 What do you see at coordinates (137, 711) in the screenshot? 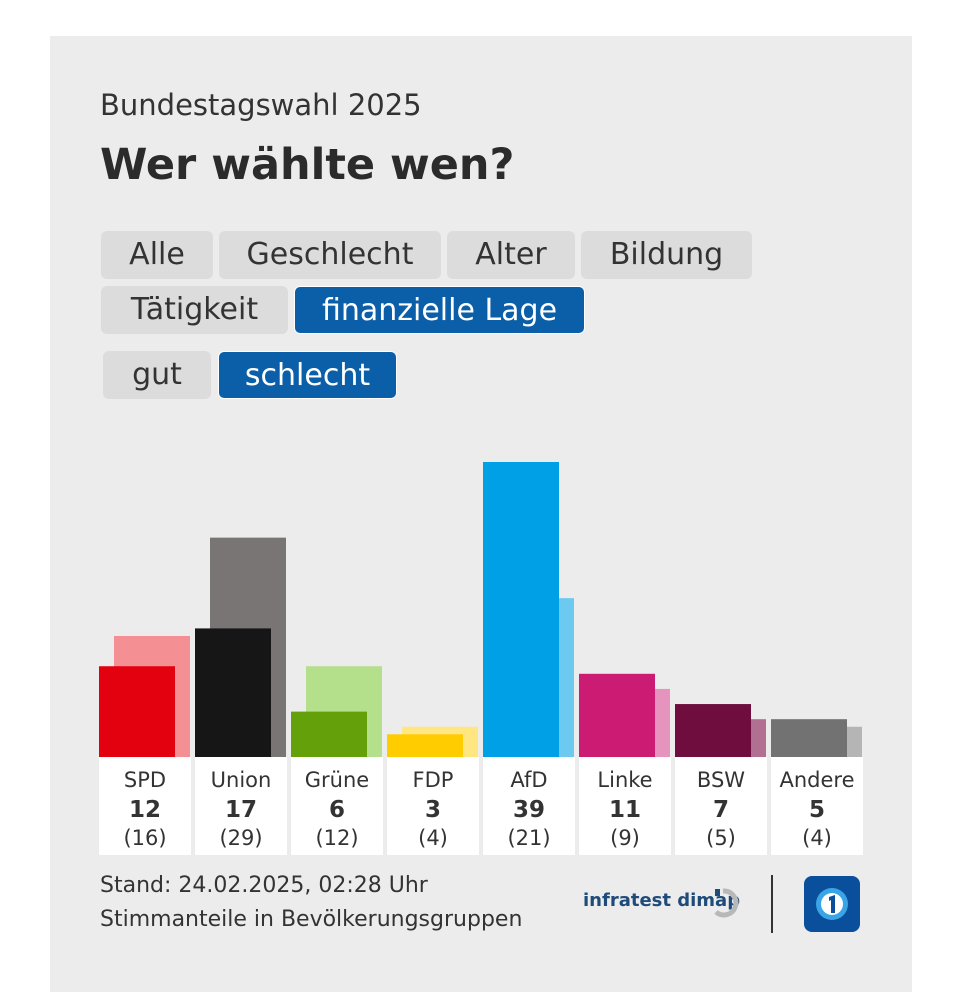
I see `bar-current-spd` at bounding box center [137, 711].